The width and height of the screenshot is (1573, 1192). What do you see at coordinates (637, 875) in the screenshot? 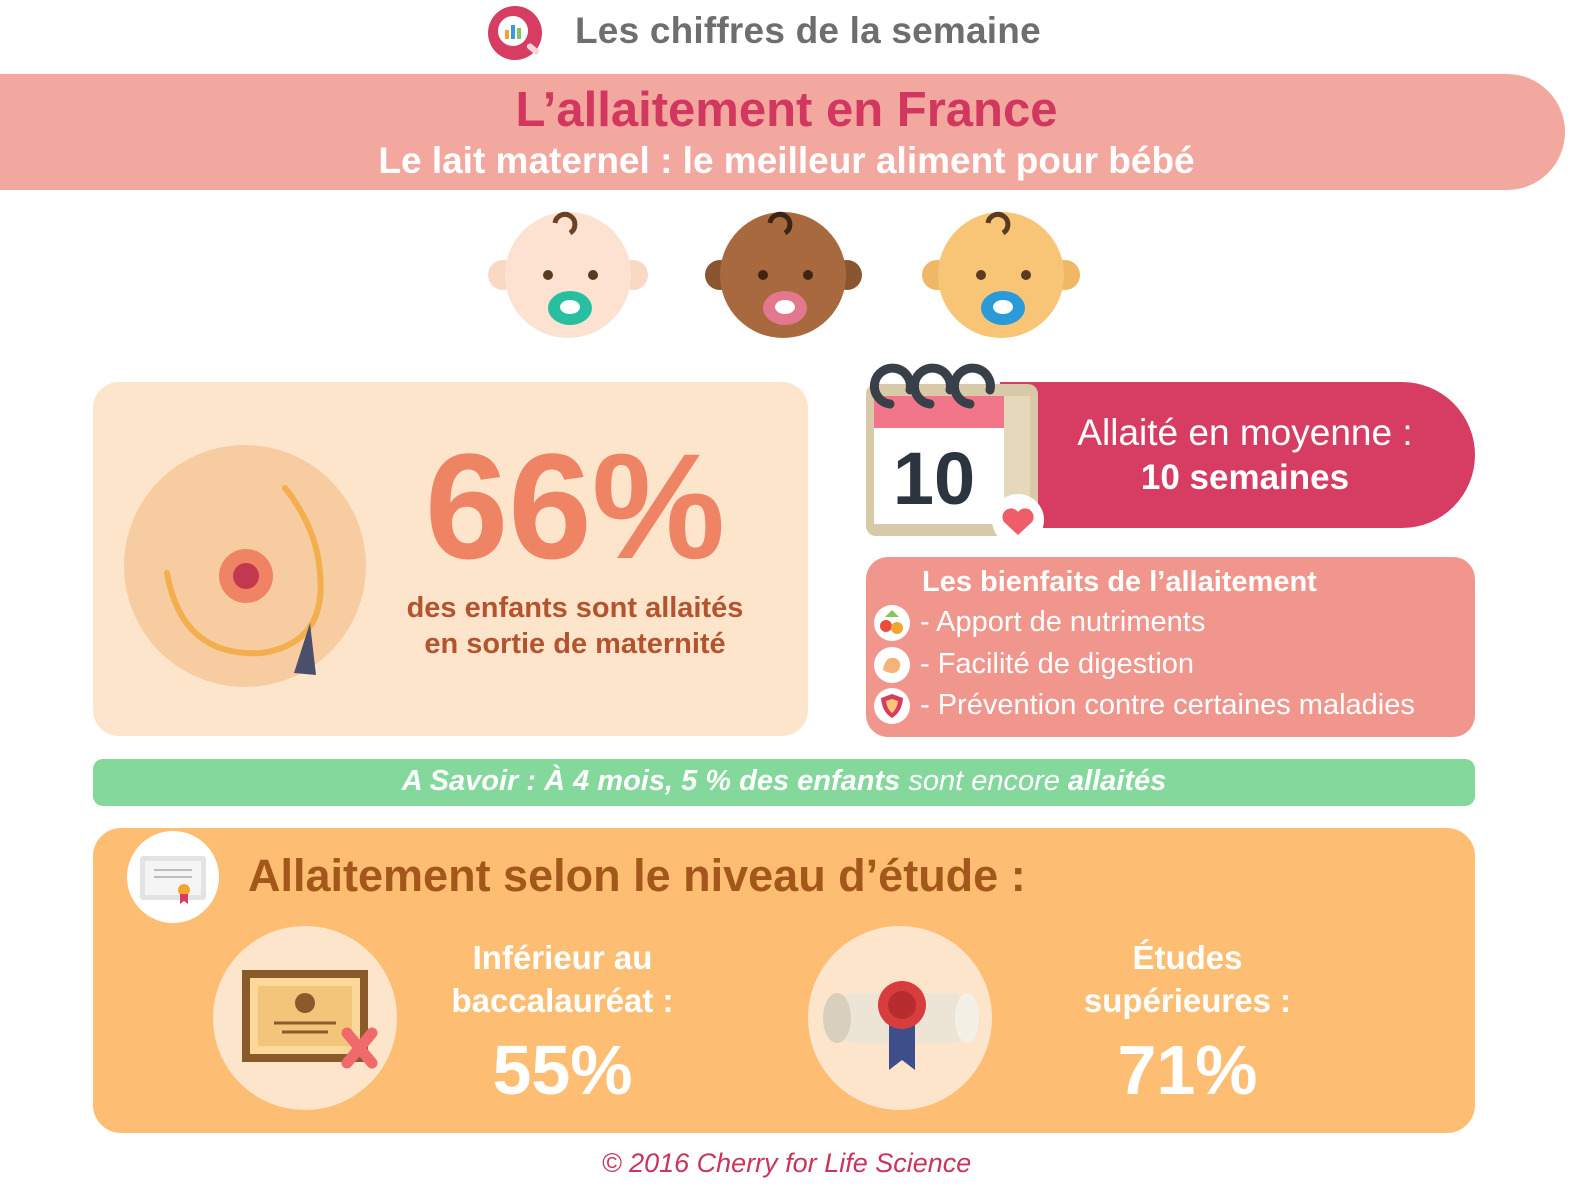
I see `study-title: Allaitement selon le niveau d’étude :` at bounding box center [637, 875].